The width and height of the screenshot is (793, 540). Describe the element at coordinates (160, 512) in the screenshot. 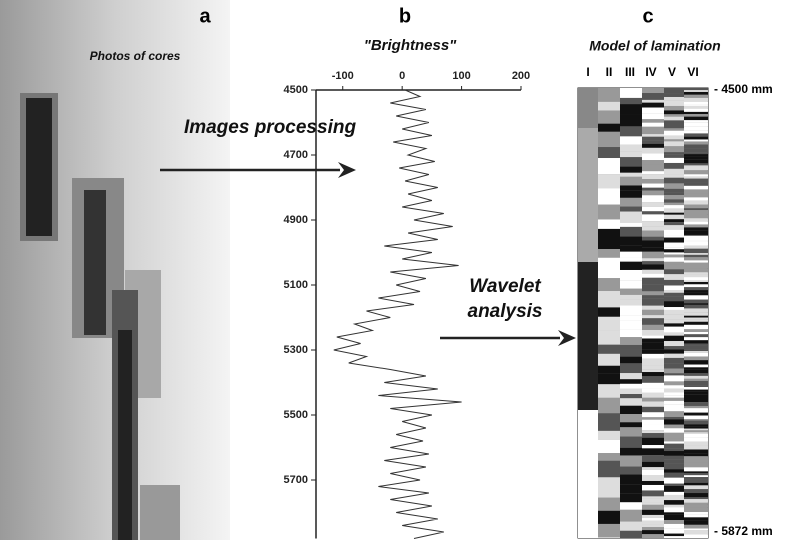

I see `core-photo` at that location.